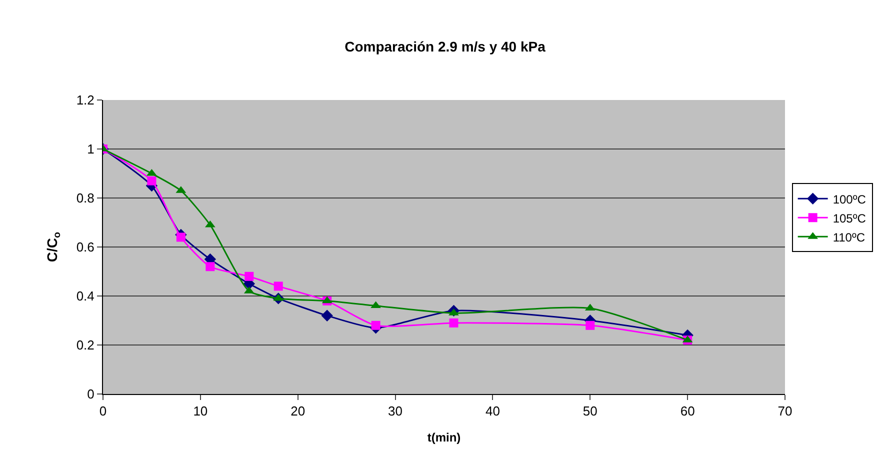 The image size is (890, 464). Describe the element at coordinates (85, 247) in the screenshot. I see `y-tick-label: 0.6` at that location.